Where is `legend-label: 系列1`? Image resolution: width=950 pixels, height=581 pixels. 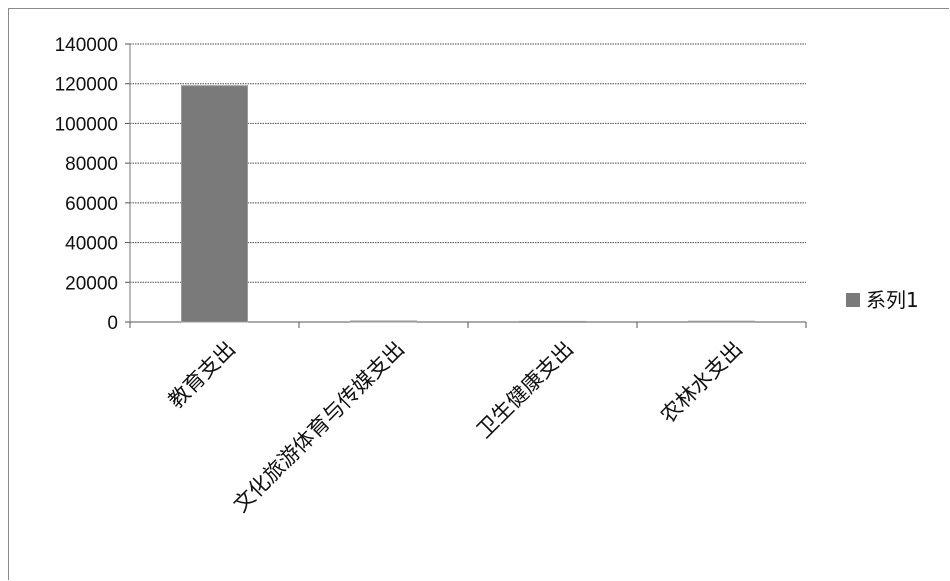 legend-label: 系列1 is located at coordinates (892, 300).